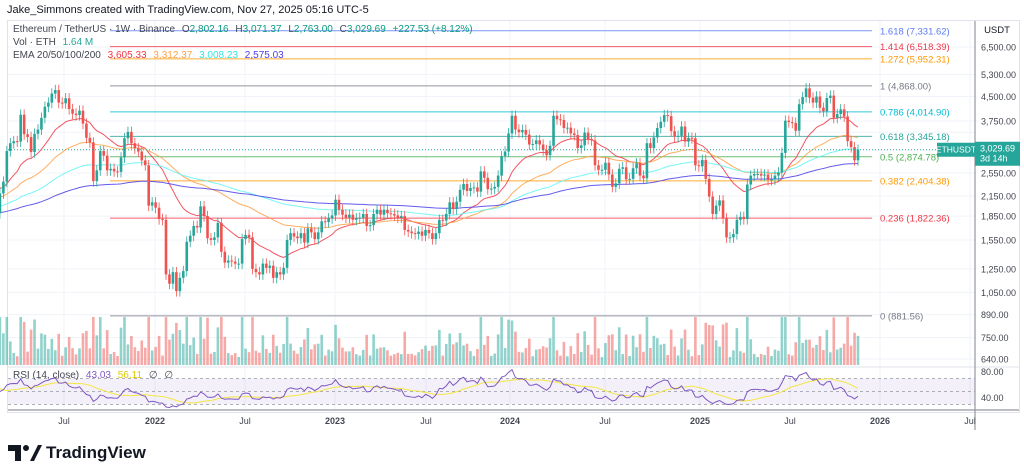 This screenshot has width=1024, height=473. What do you see at coordinates (57, 55) in the screenshot?
I see `ema-label: EMA 20/50/100/200` at bounding box center [57, 55].